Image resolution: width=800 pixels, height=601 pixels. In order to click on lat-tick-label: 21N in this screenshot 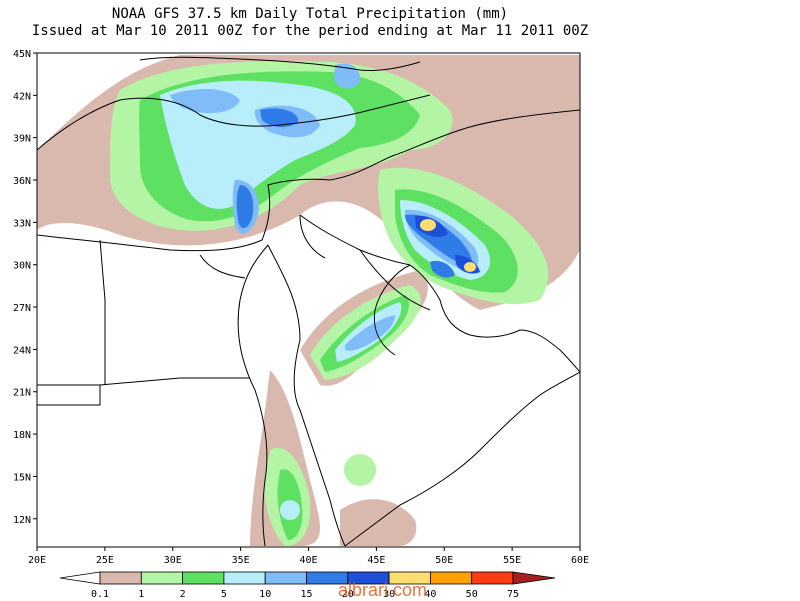, I will do `click(22, 393)`.